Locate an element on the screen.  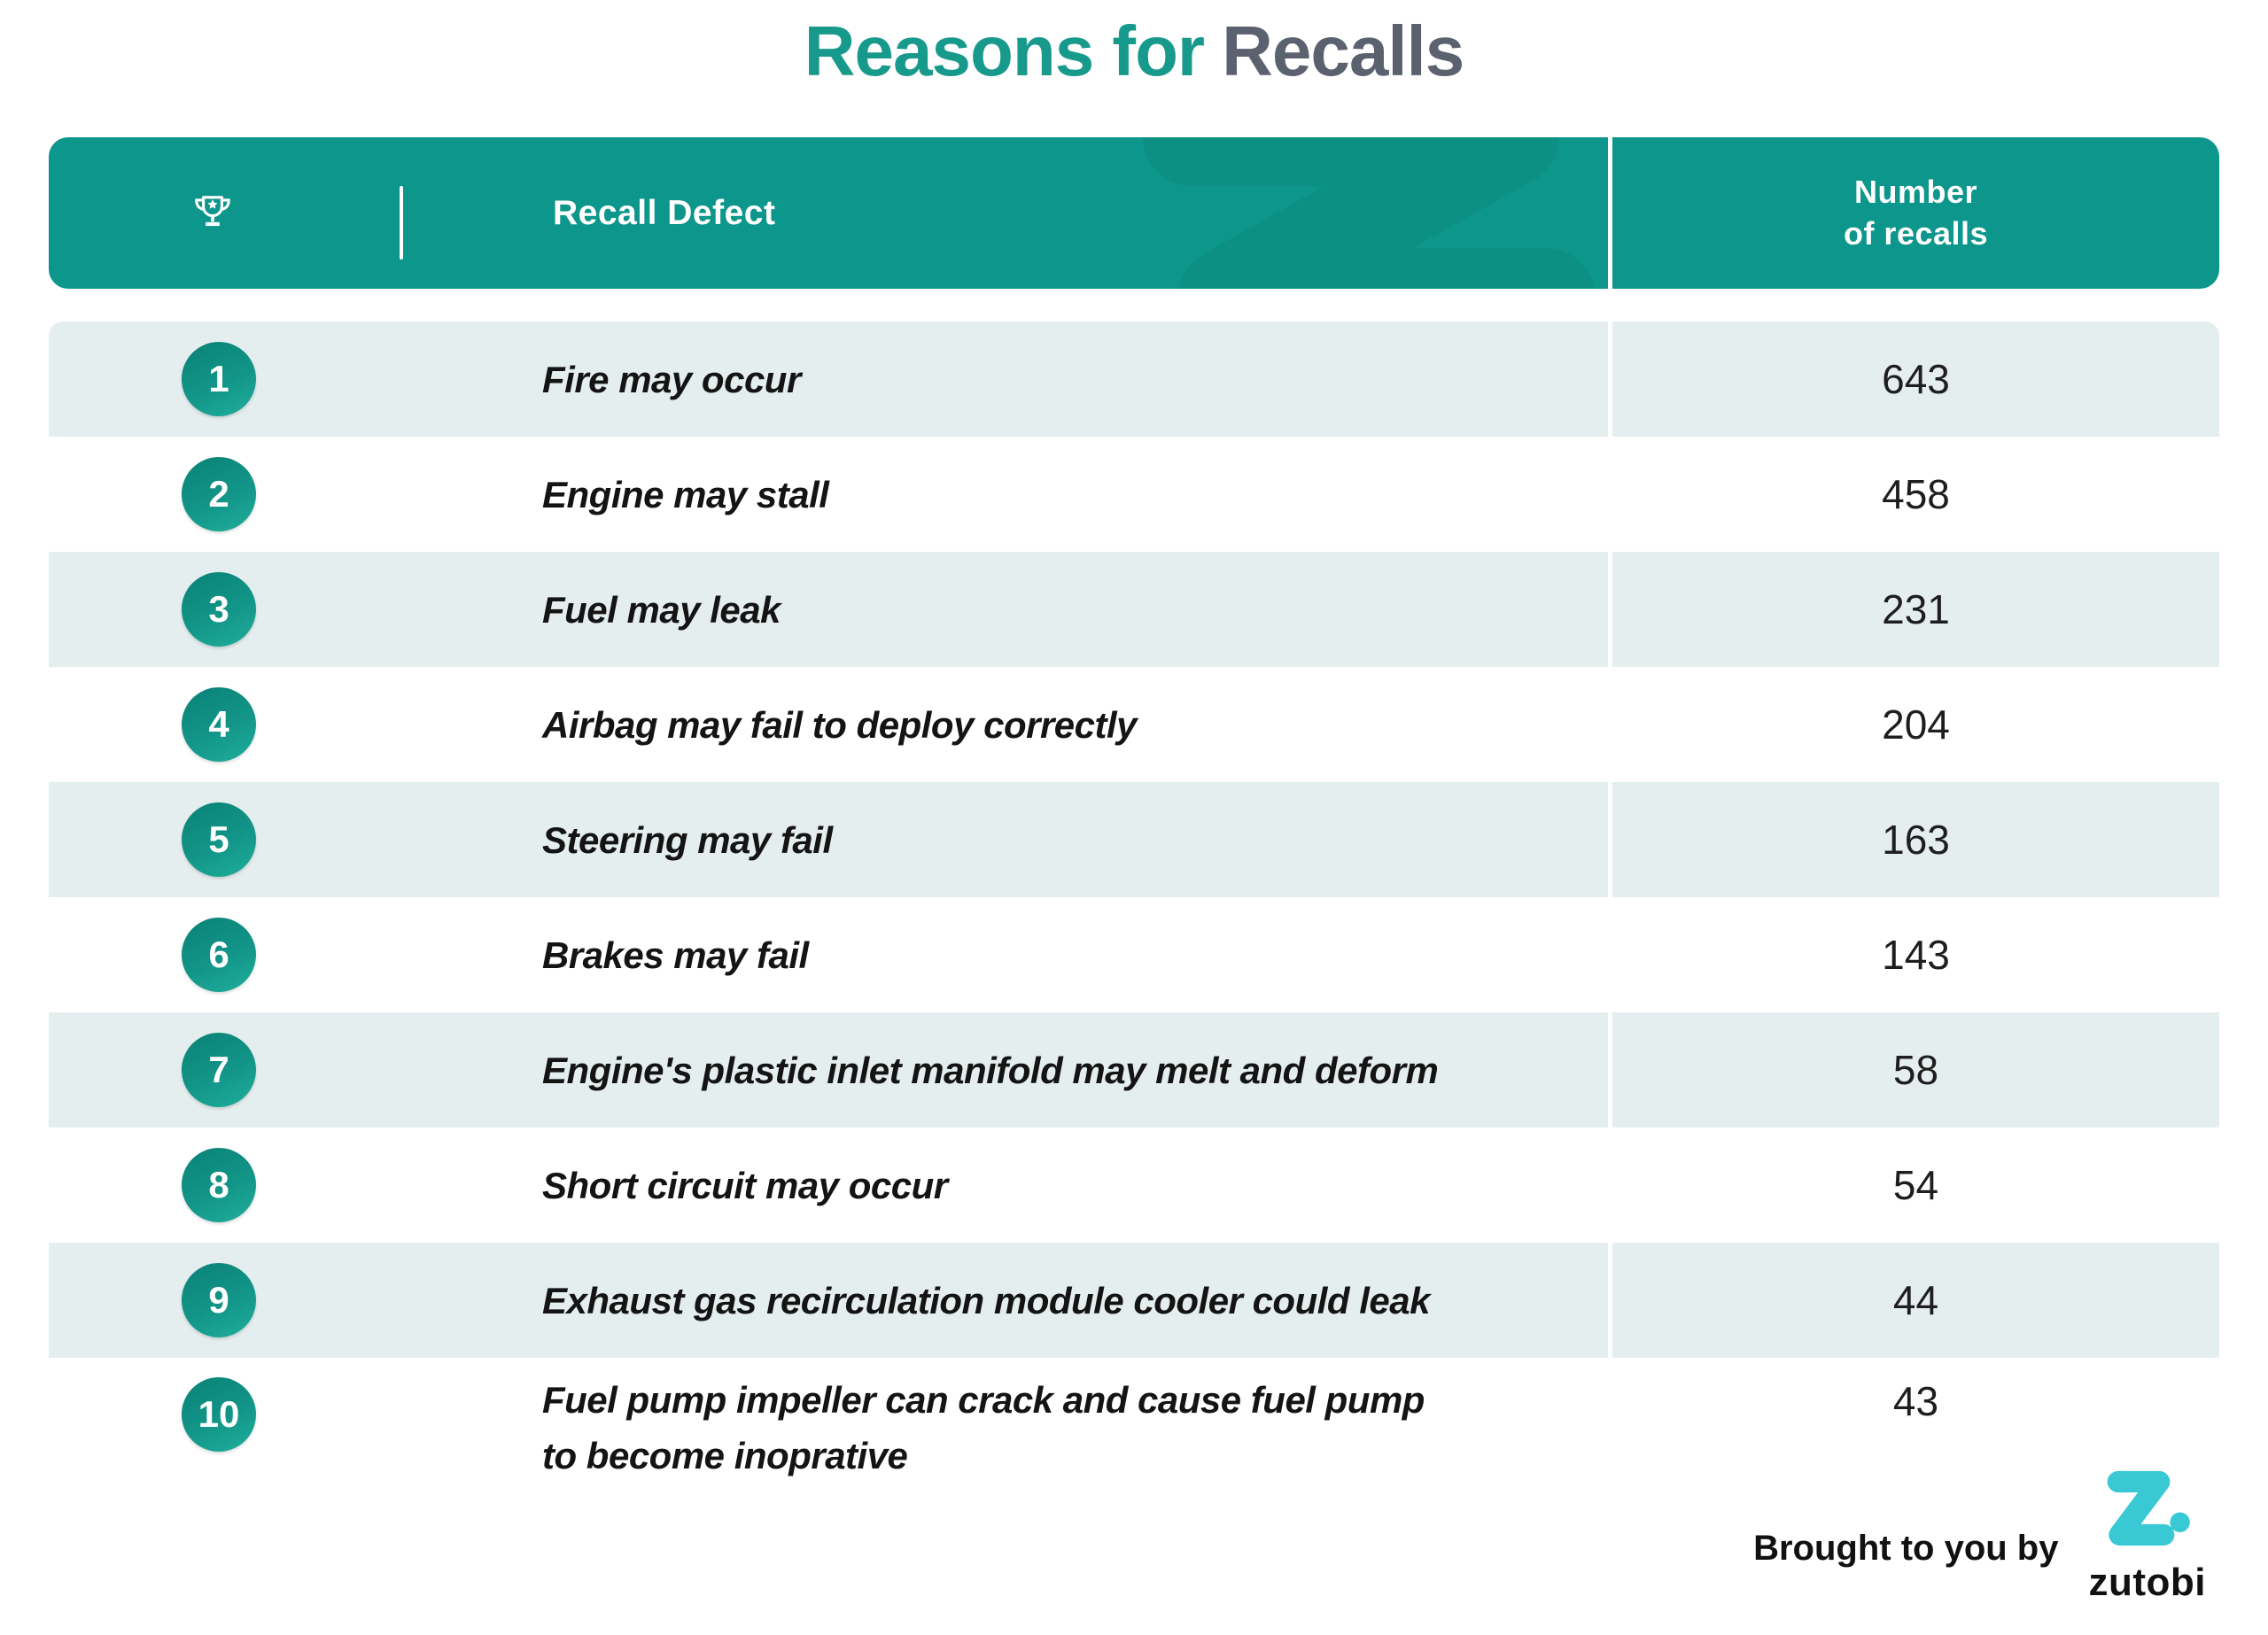
rank-number: 1 is located at coordinates (218, 378).